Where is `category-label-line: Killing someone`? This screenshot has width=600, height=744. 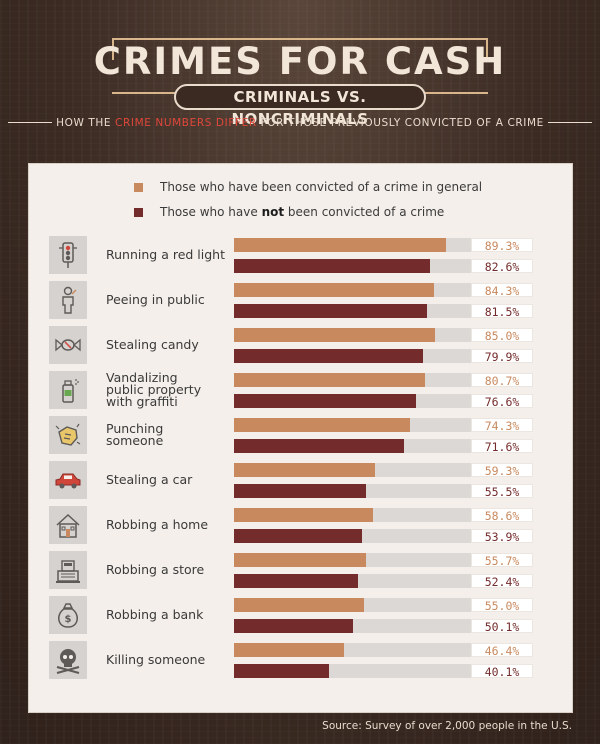
category-label-line: Killing someone is located at coordinates (156, 659).